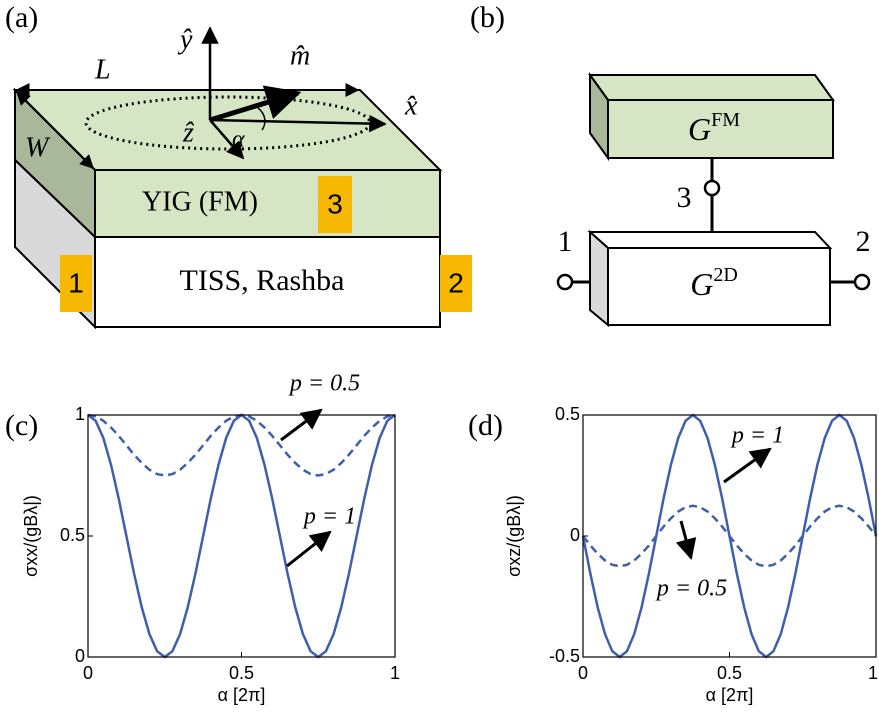 Image resolution: width=879 pixels, height=721 pixels. Describe the element at coordinates (31, 536) in the screenshot. I see `y-axis-label: σxx/(gBλ|)` at that location.